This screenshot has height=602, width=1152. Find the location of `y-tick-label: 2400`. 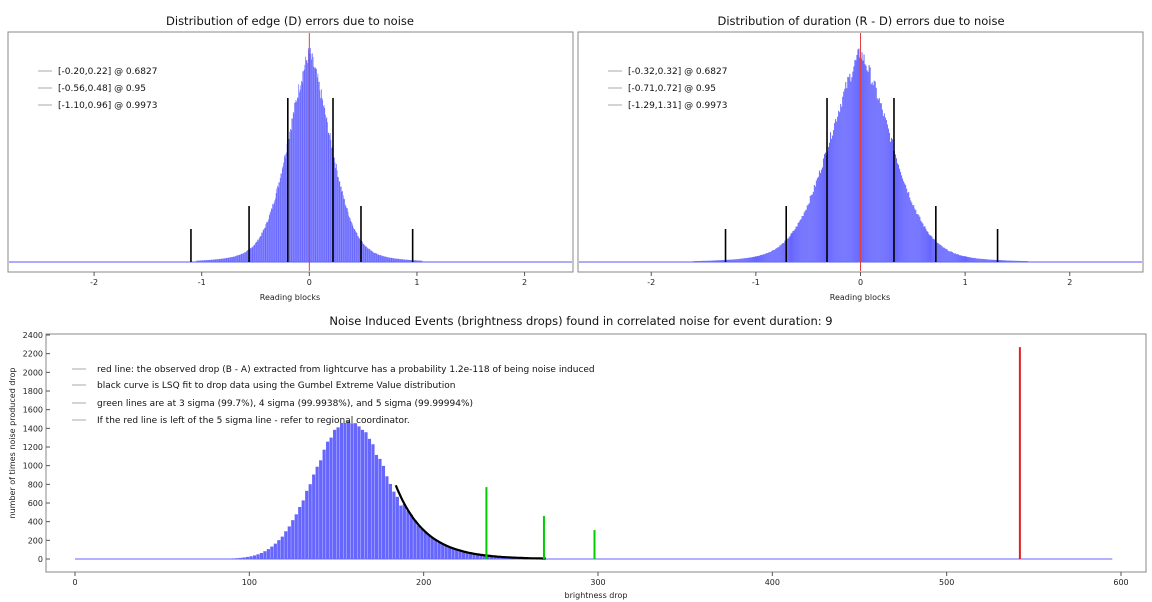

y-tick-label: 2400 is located at coordinates (33, 335).